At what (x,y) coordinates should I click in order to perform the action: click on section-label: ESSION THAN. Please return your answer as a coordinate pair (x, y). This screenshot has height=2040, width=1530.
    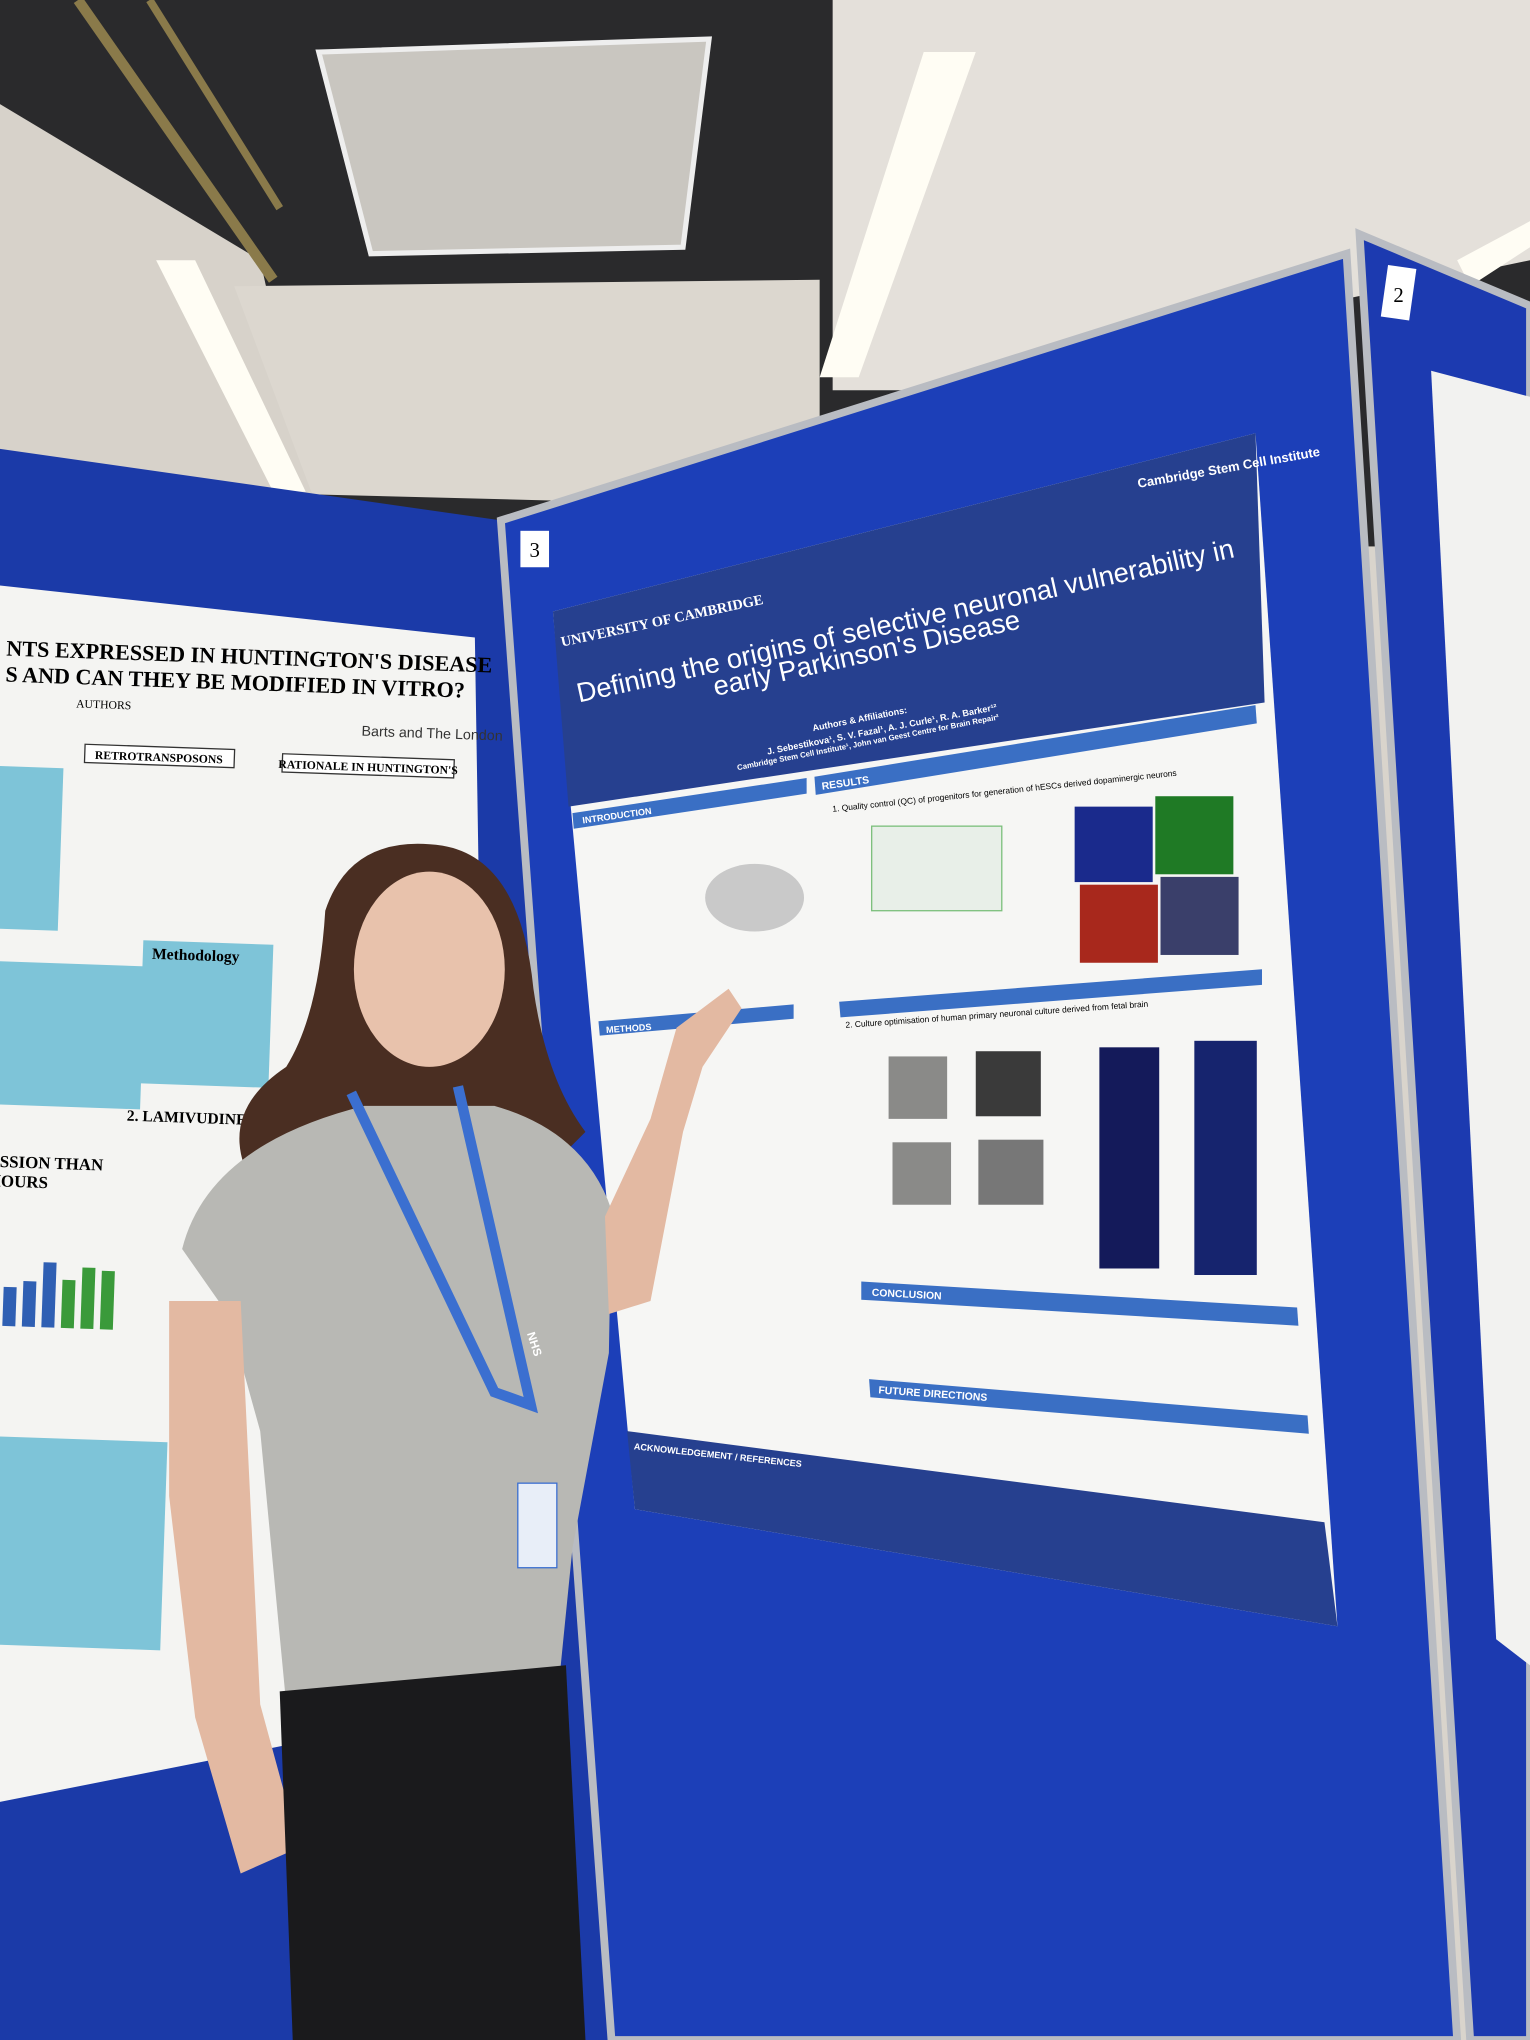
    Looking at the image, I should click on (52, 1163).